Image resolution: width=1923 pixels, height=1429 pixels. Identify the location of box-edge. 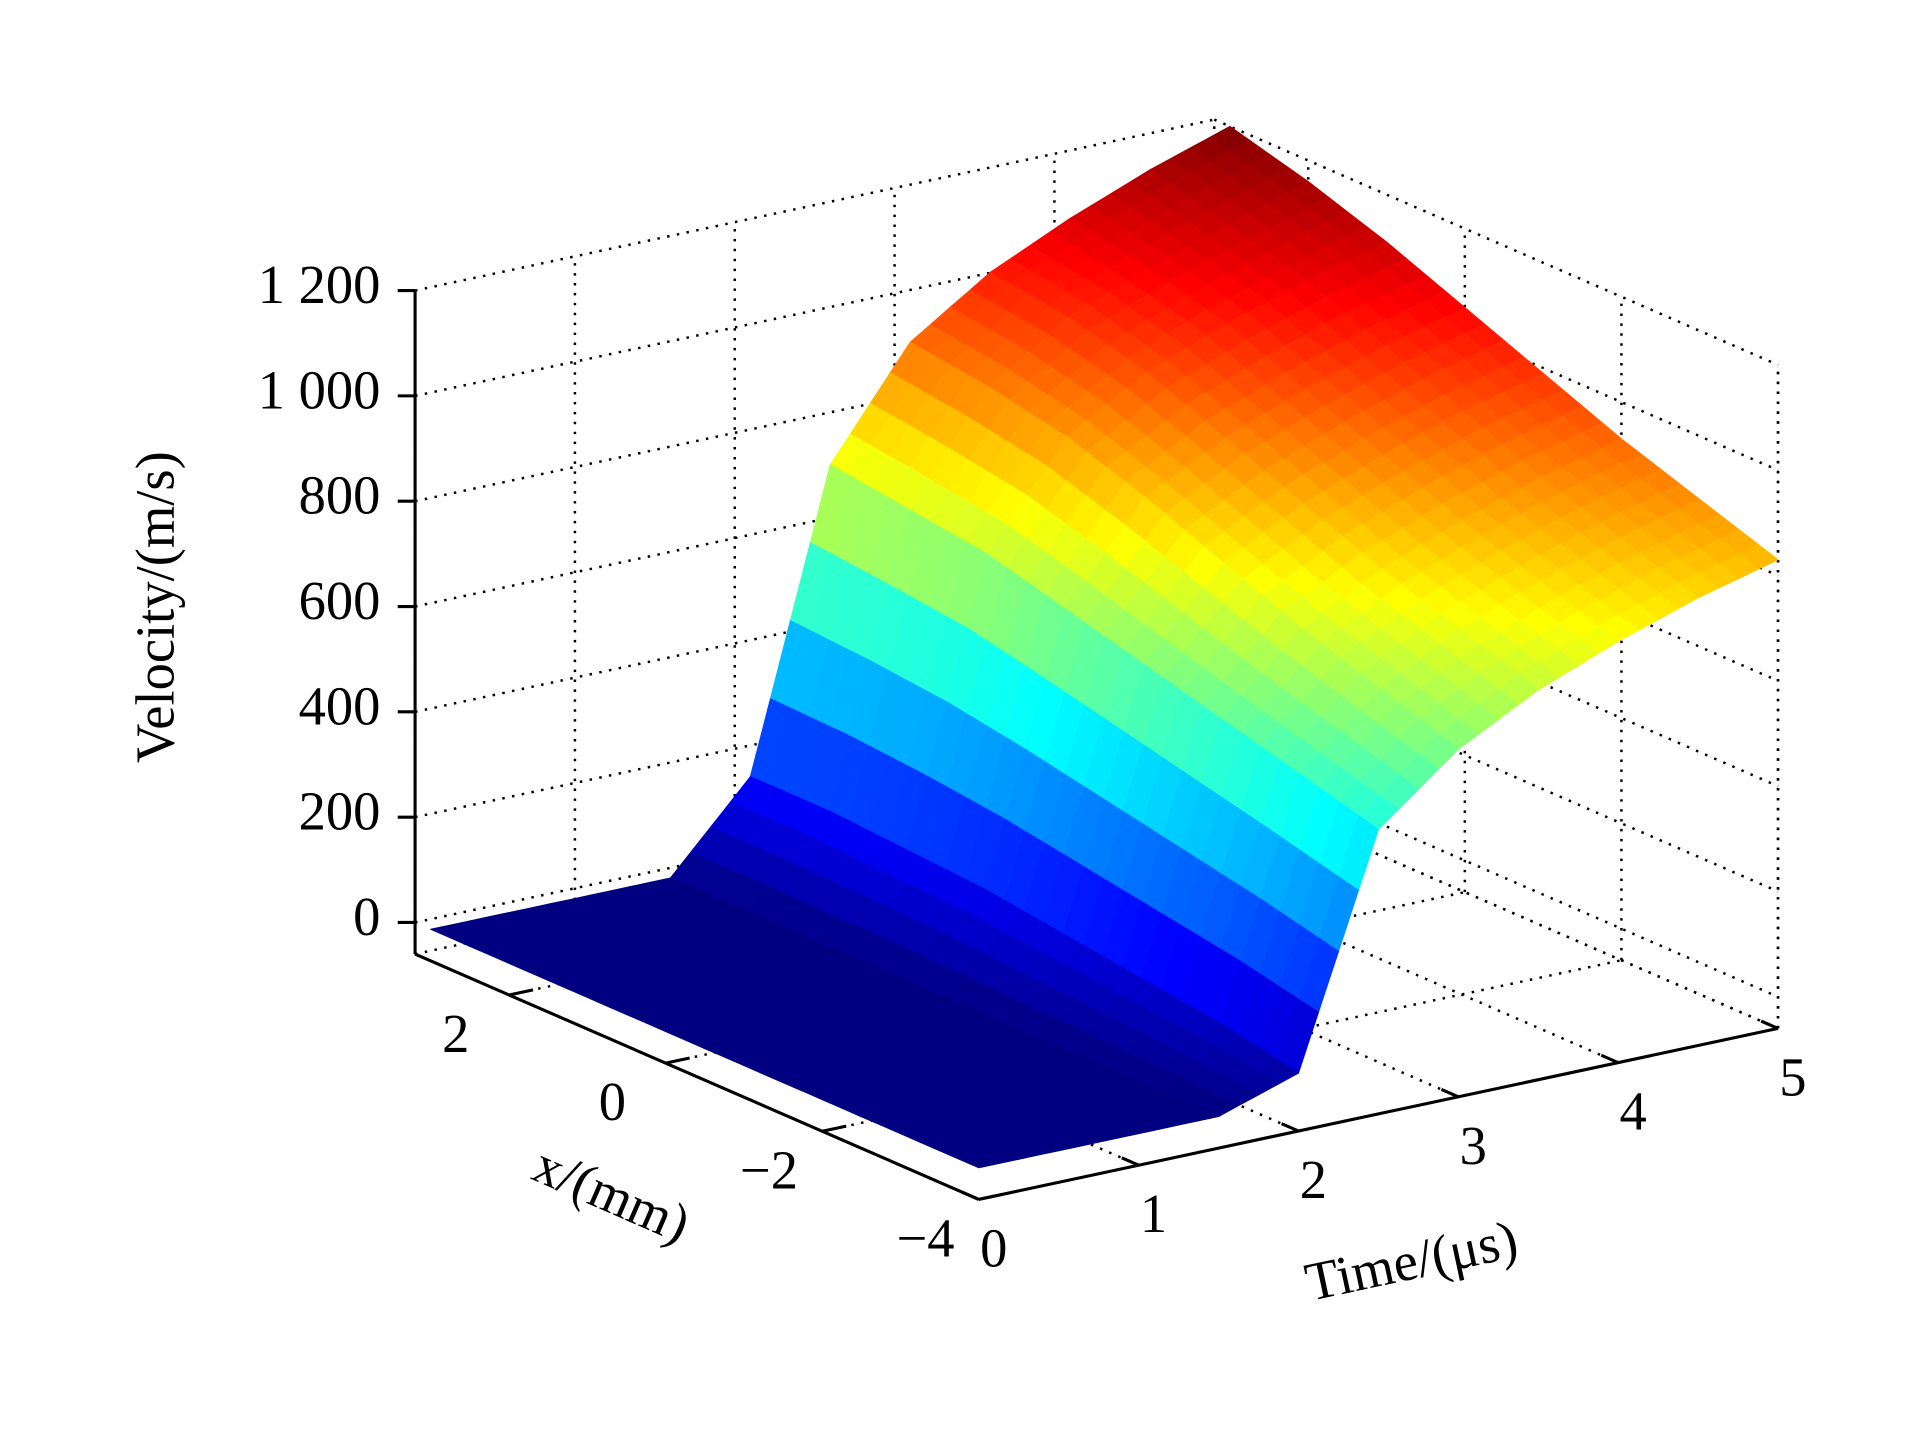
(1496, 905).